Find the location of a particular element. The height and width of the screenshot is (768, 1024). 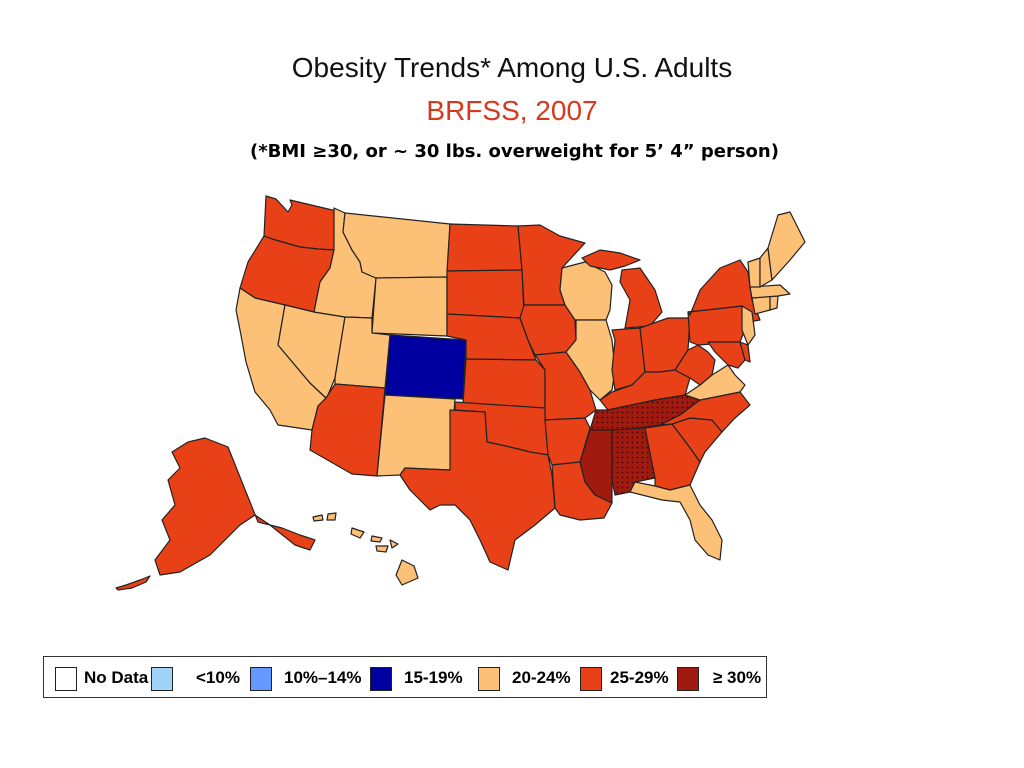

chart-subtitle: BRFSS, 2007 is located at coordinates (512, 110).